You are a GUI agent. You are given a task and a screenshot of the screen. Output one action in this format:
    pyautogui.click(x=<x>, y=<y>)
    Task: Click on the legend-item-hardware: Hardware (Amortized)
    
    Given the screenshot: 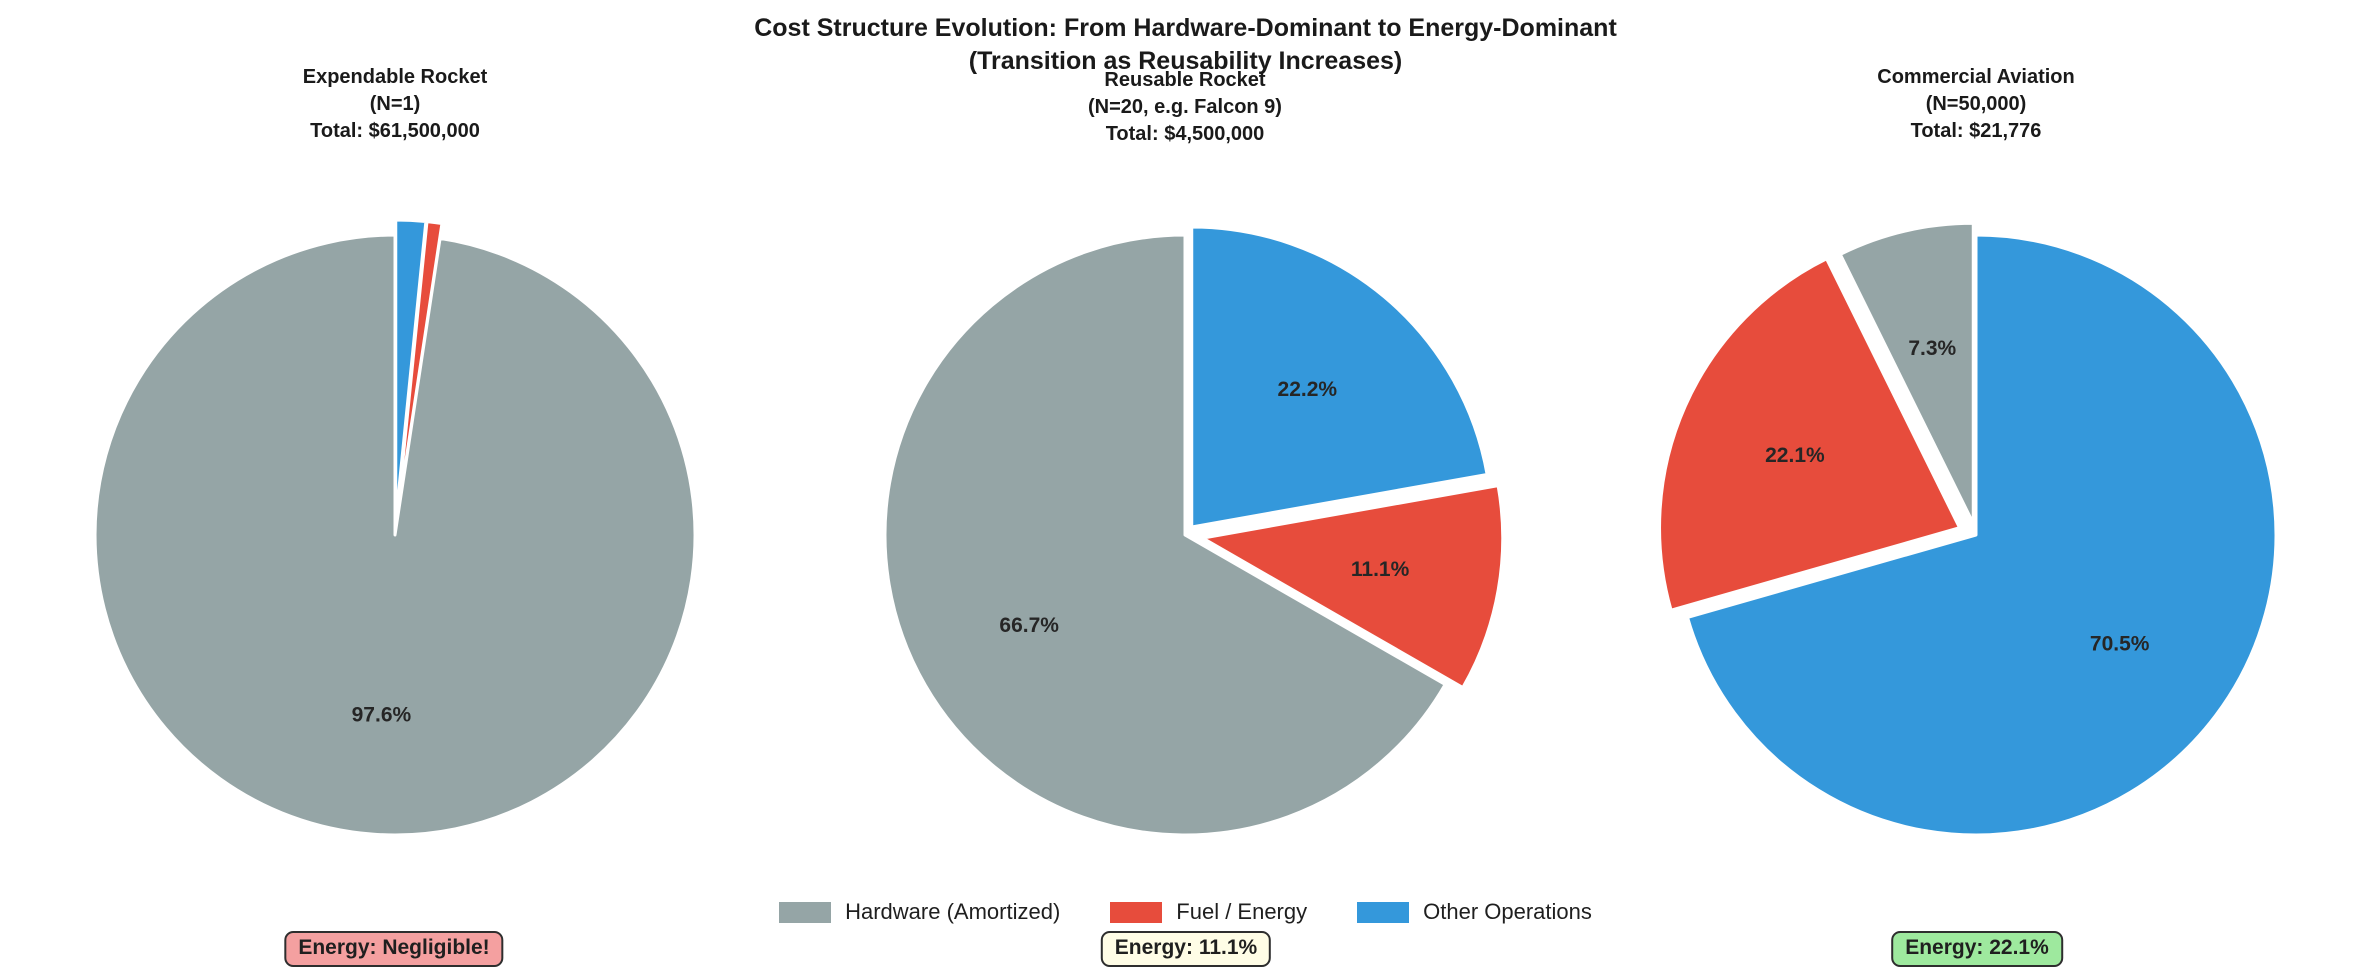 What is the action you would take?
    pyautogui.click(x=919, y=912)
    